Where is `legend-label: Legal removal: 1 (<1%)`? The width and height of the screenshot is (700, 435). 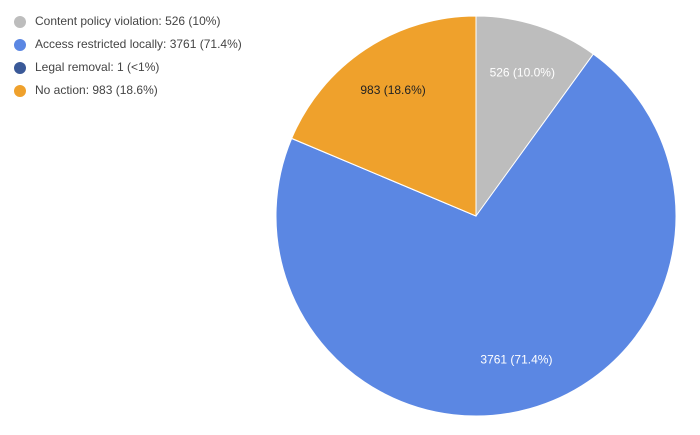
legend-label: Legal removal: 1 (<1%) is located at coordinates (97, 67).